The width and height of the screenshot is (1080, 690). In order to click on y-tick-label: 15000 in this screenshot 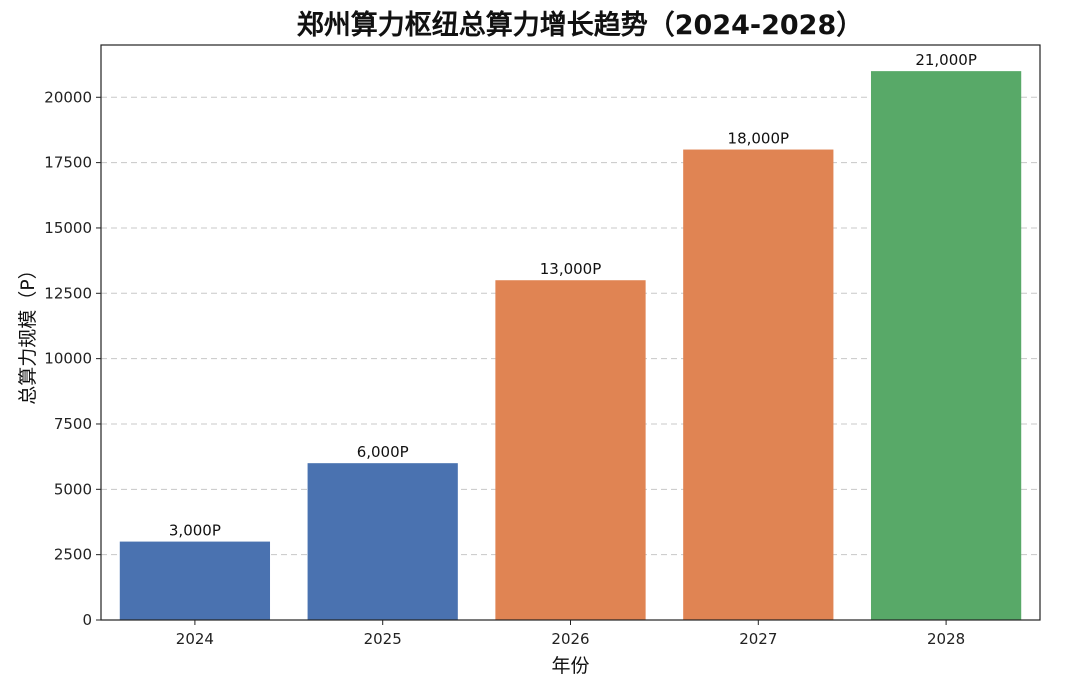, I will do `click(68, 228)`.